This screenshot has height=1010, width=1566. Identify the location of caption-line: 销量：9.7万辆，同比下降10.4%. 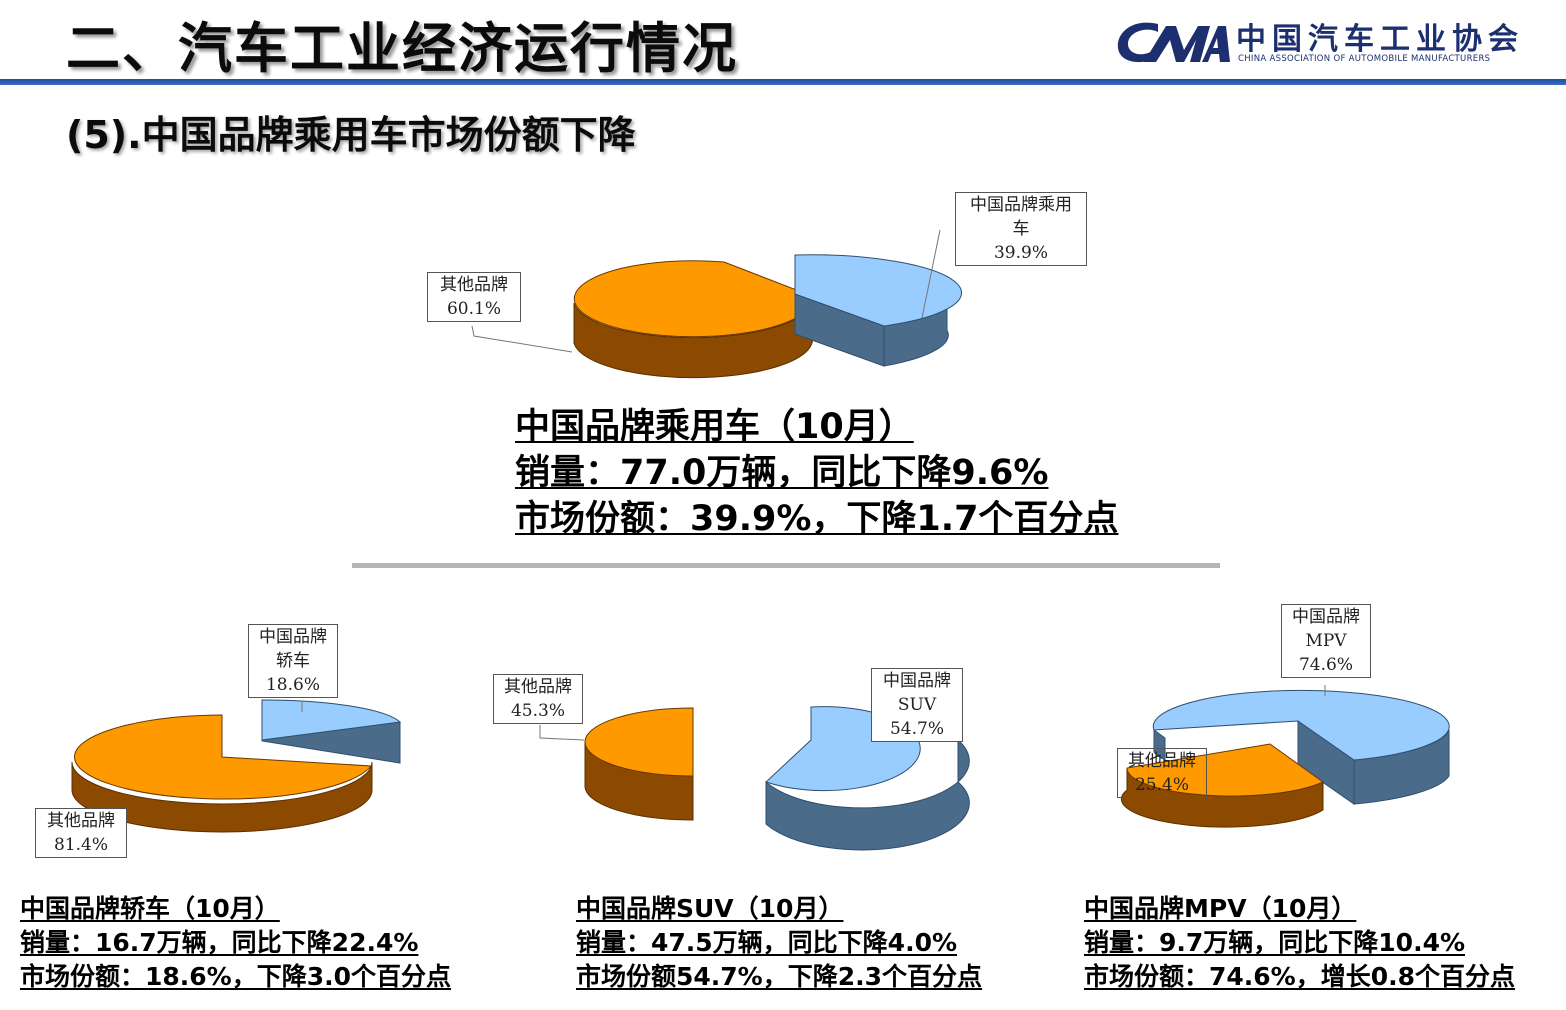
(1275, 942).